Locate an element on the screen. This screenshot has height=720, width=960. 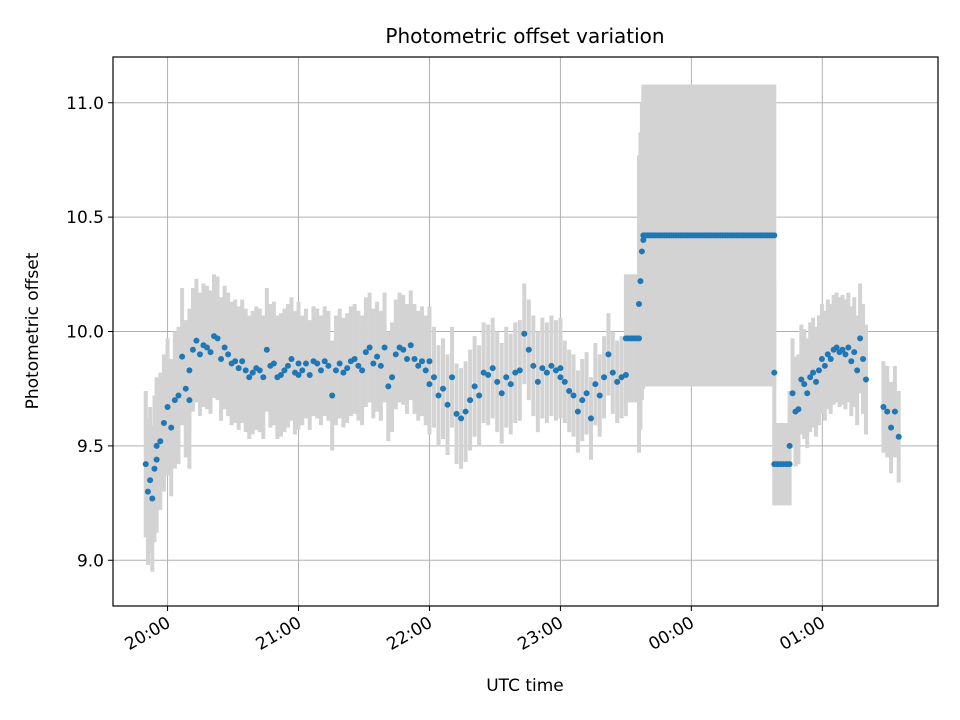
y-tick-label: 10.5 is located at coordinates (85, 218).